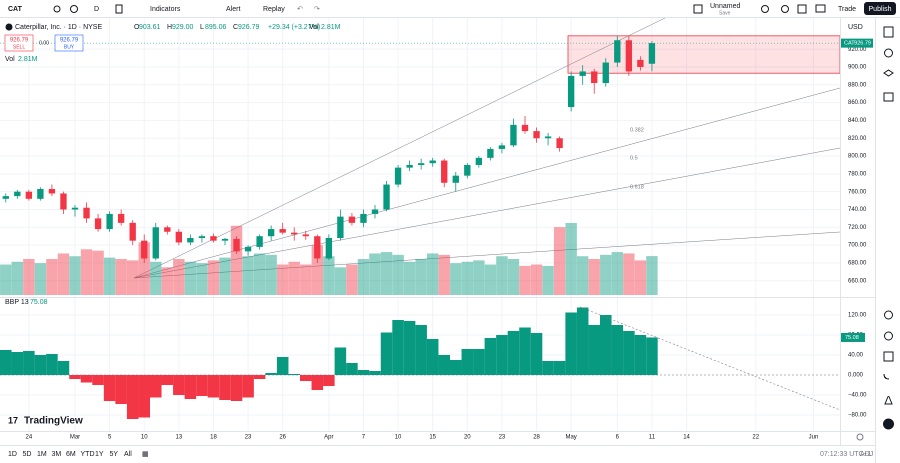 This screenshot has width=900, height=463. Describe the element at coordinates (128, 454) in the screenshot. I see `range-button: All` at that location.